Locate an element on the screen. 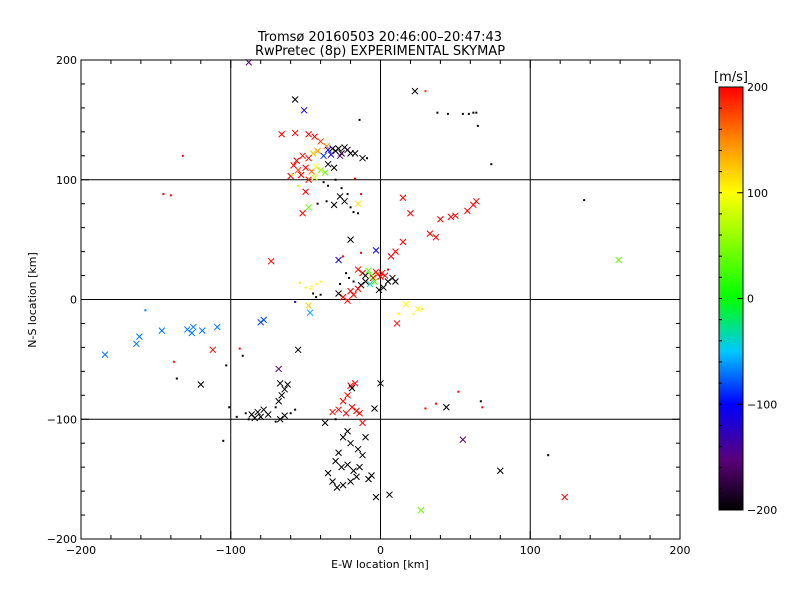 The height and width of the screenshot is (600, 800). y-tick-label: 200 is located at coordinates (66, 60).